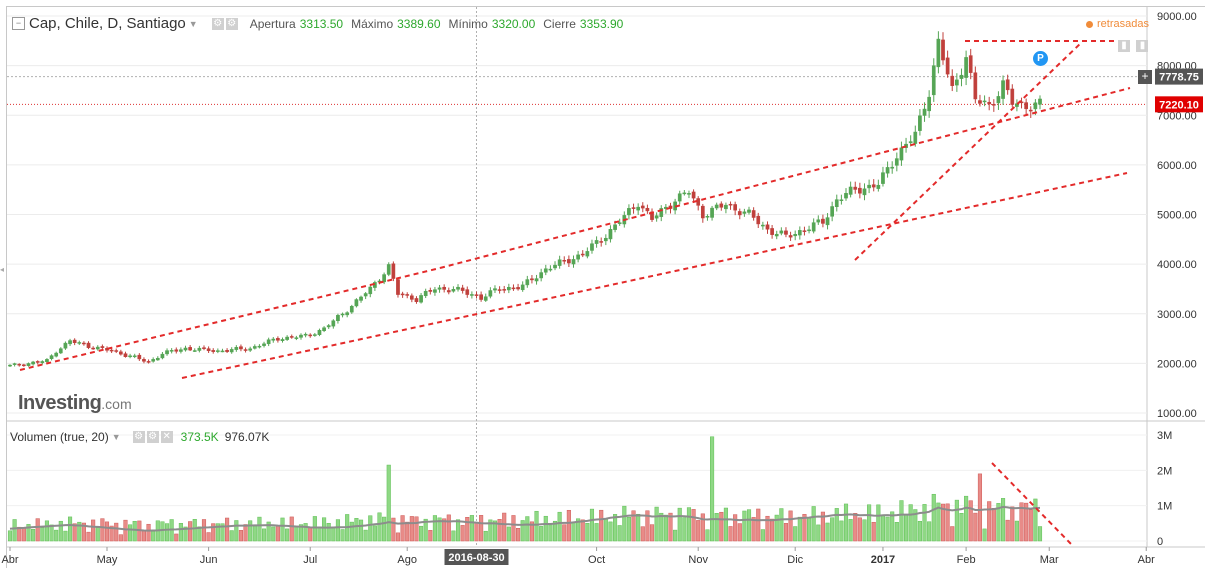 The height and width of the screenshot is (568, 1205). I want to click on time-tick-label: Feb, so click(966, 560).